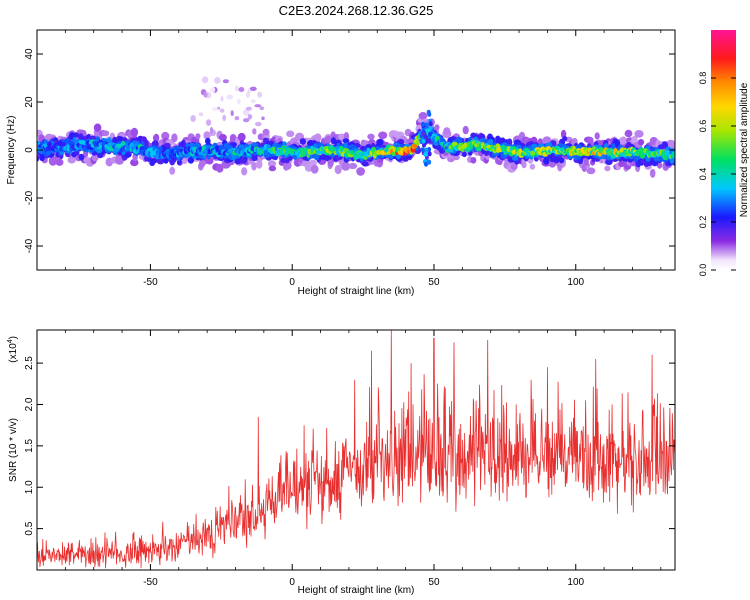  I want to click on svg-text: (x104), so click(13, 349).